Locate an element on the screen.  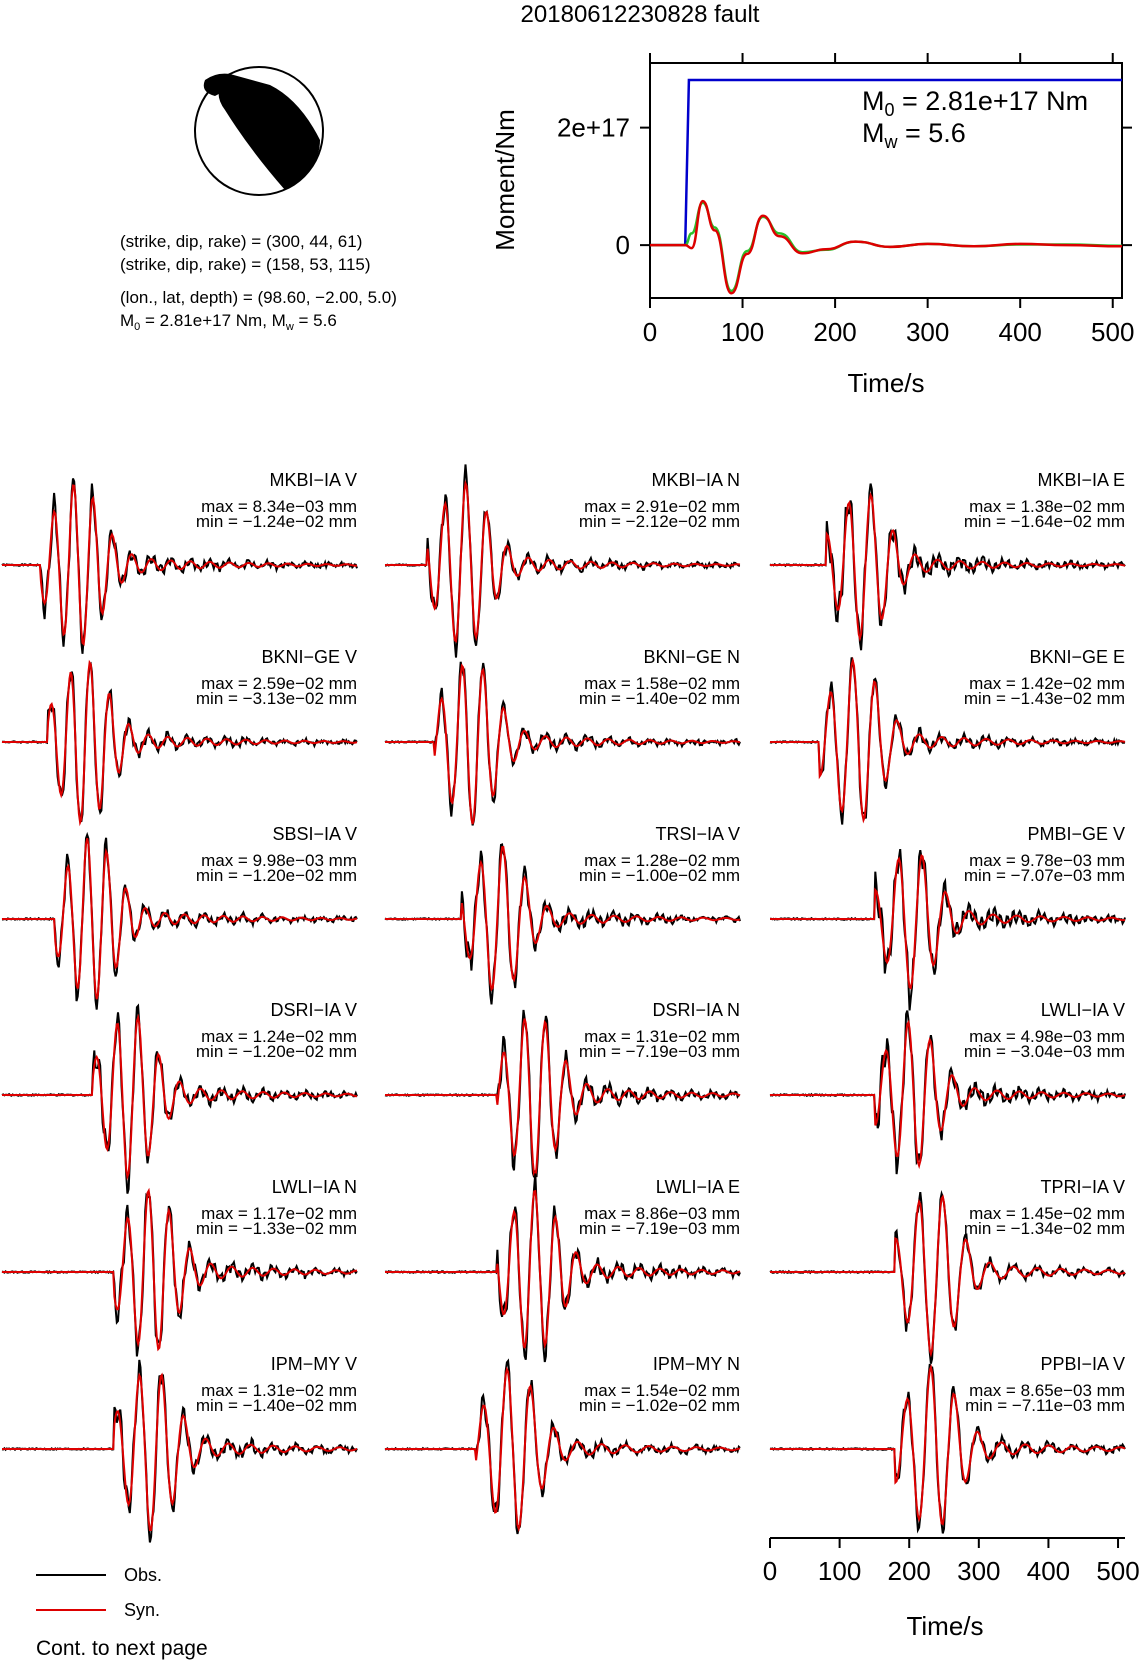
moment-xtick-label: 200 is located at coordinates (834, 332).